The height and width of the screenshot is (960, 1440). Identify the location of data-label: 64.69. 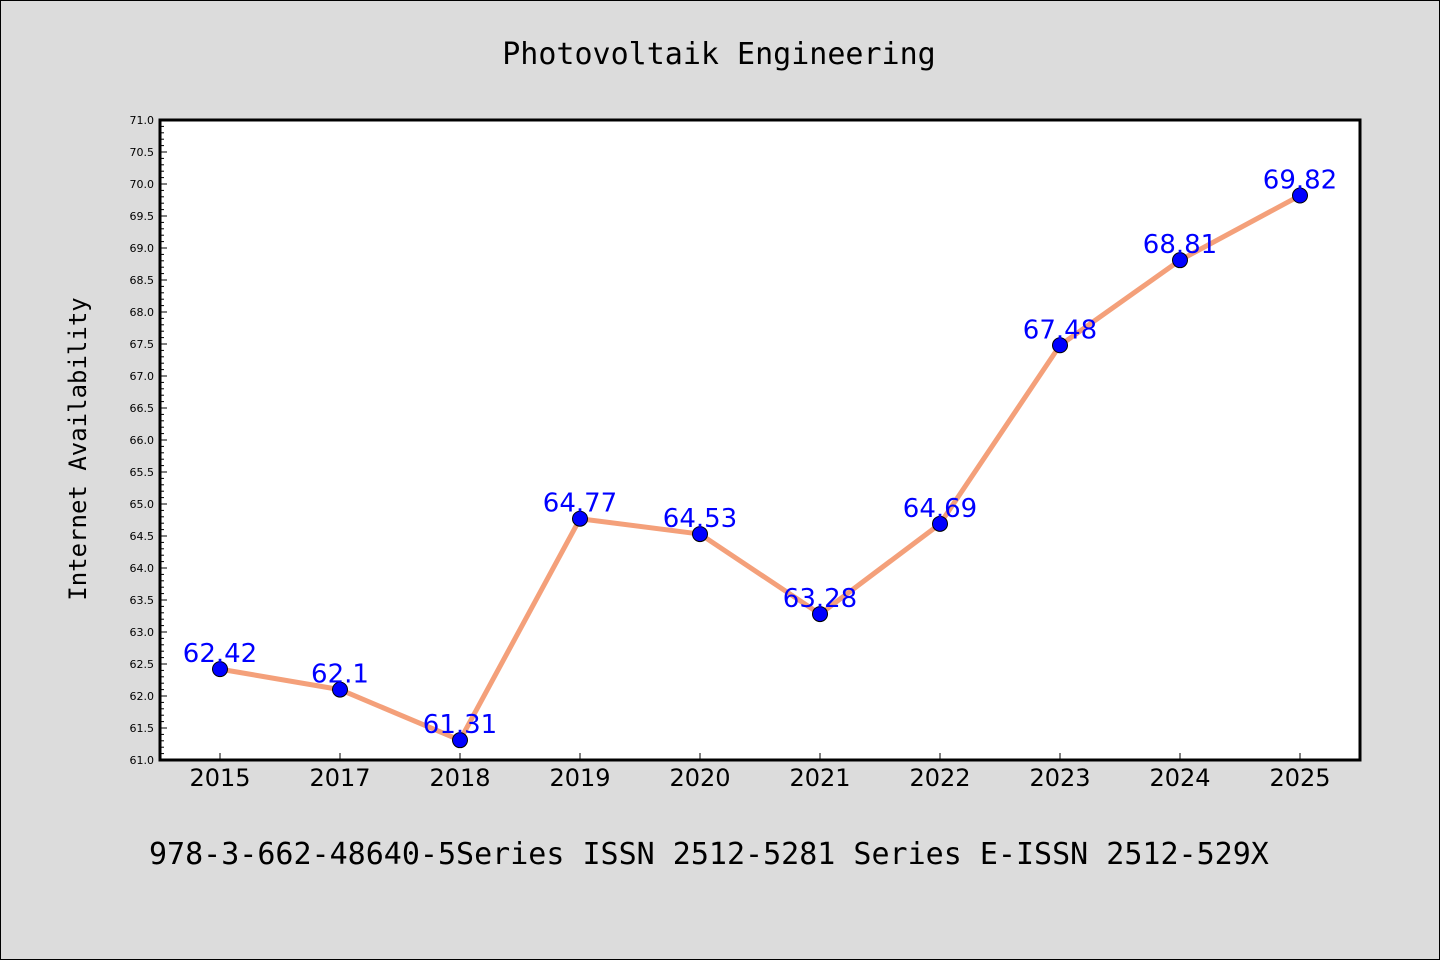
(940, 509).